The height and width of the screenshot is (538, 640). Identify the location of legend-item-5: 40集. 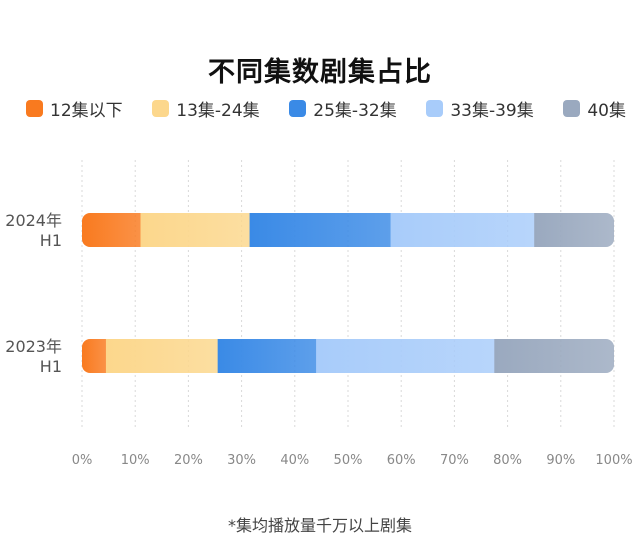
(594, 108).